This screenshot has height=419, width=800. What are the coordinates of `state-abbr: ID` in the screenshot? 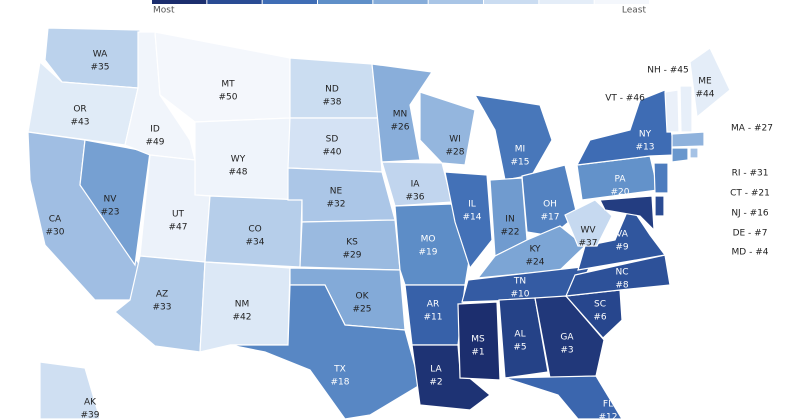 It's located at (155, 130).